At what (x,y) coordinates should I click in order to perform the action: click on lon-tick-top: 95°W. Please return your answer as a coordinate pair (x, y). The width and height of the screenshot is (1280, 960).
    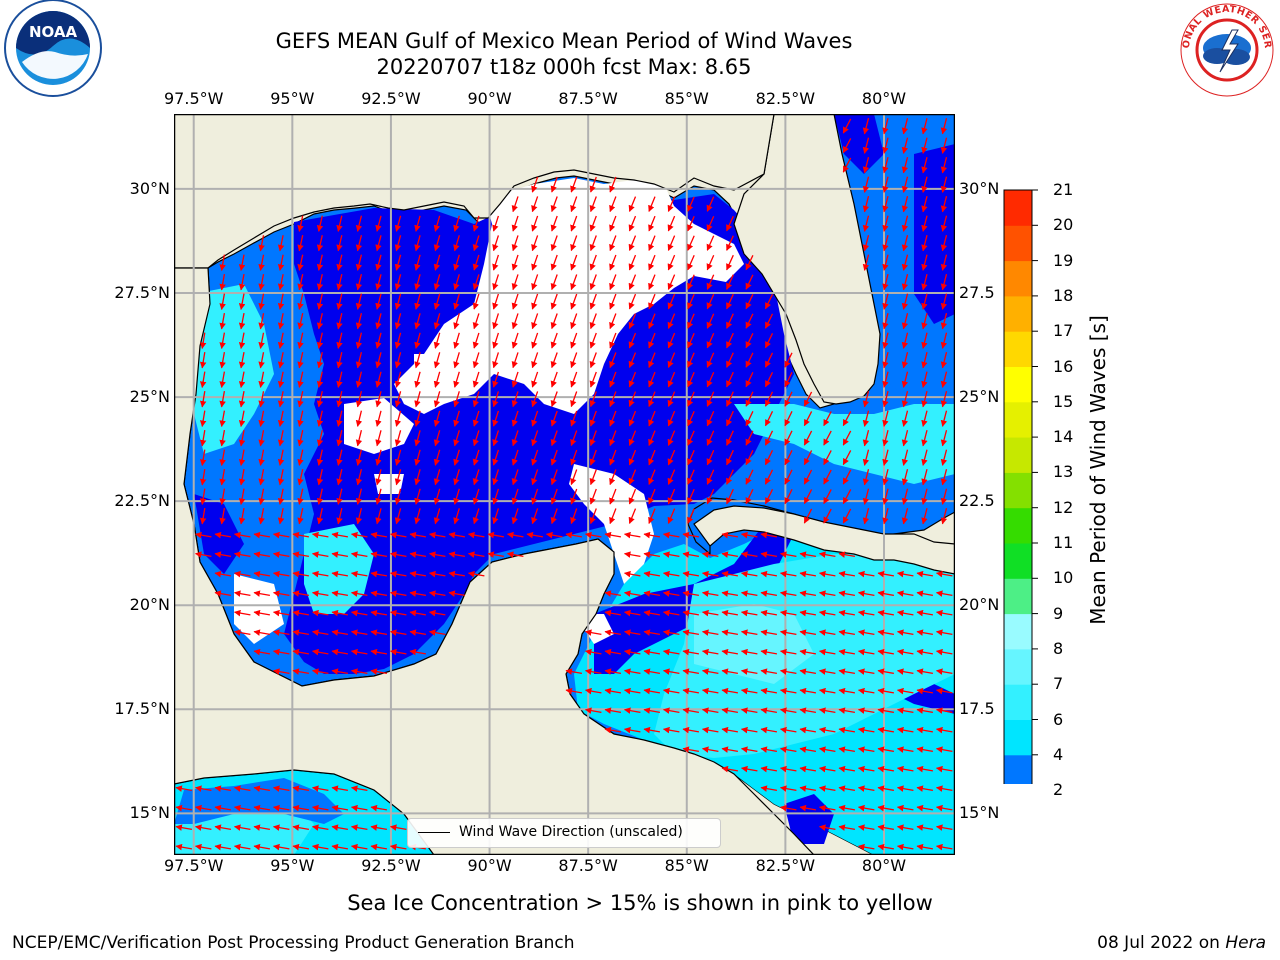
    Looking at the image, I should click on (292, 98).